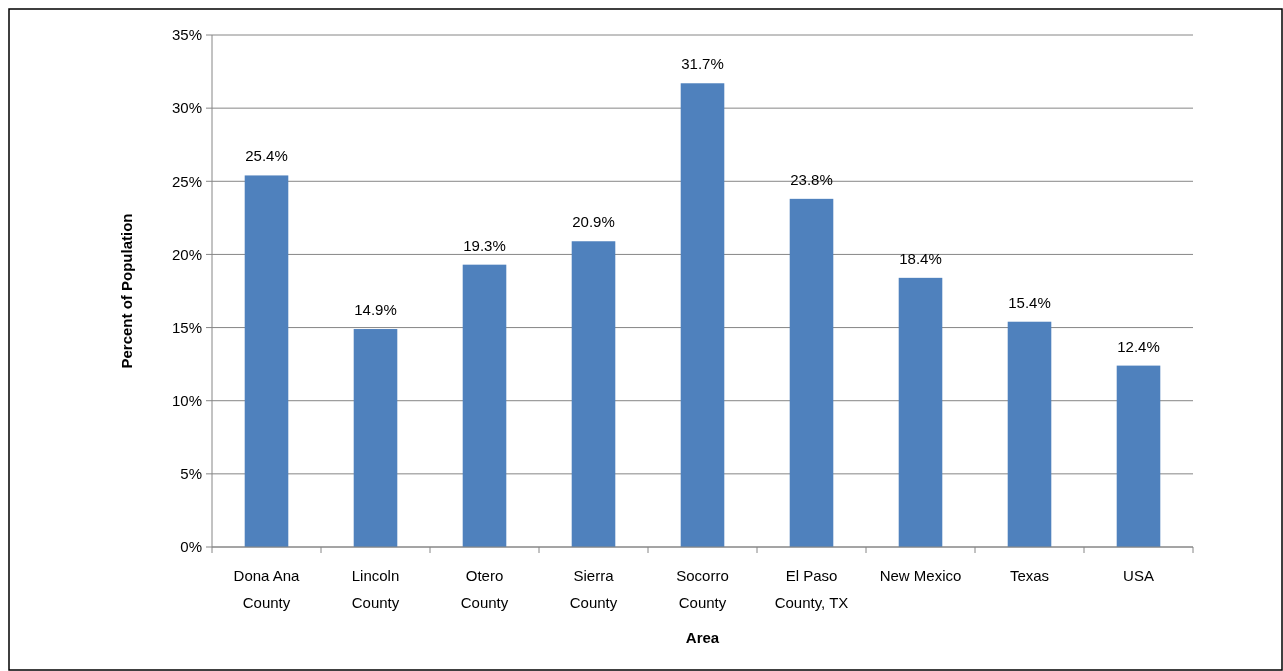 The width and height of the screenshot is (1283, 671). What do you see at coordinates (702, 64) in the screenshot?
I see `data-label: 31.7%` at bounding box center [702, 64].